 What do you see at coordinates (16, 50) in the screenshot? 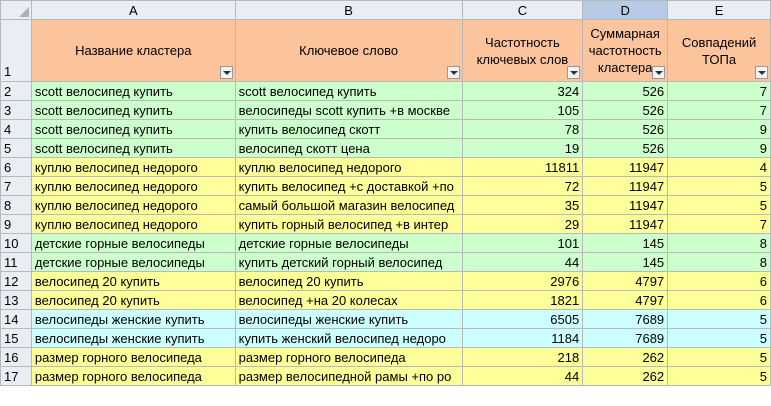
I see `row-number: 1` at bounding box center [16, 50].